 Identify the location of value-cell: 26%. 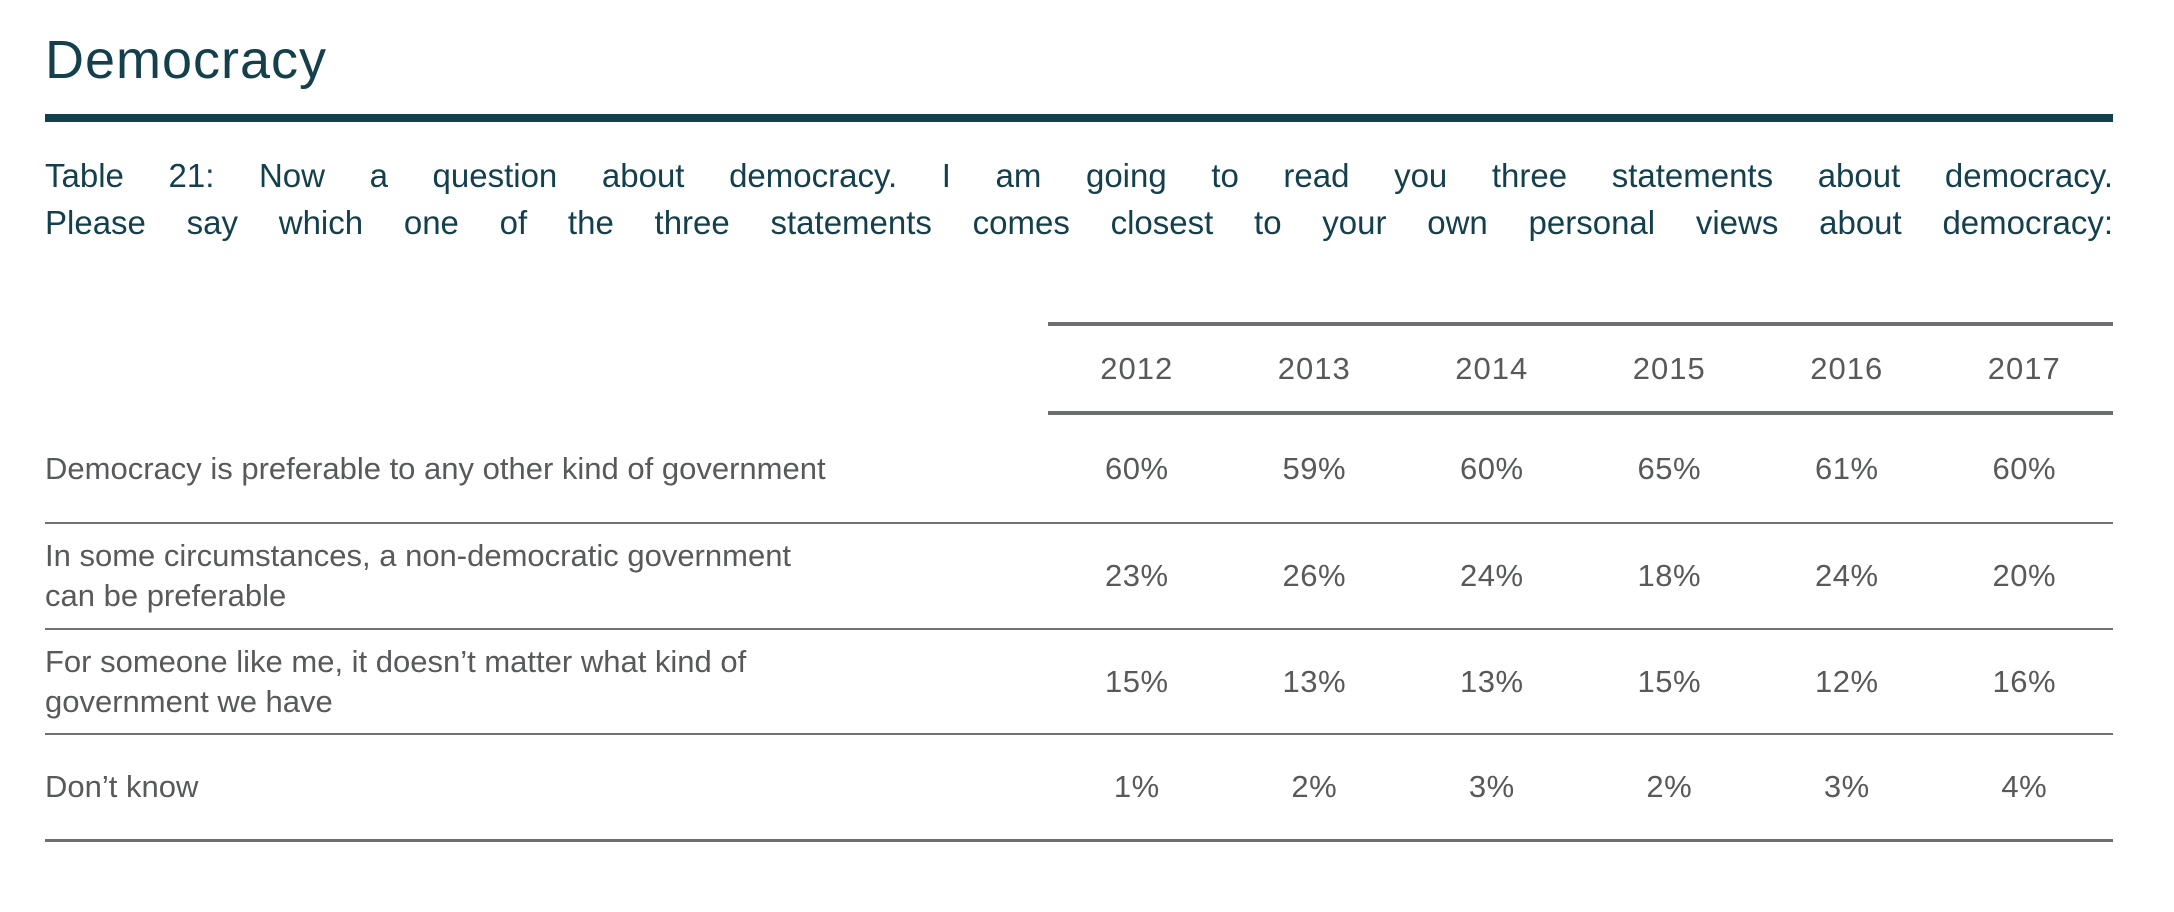
(1314, 575).